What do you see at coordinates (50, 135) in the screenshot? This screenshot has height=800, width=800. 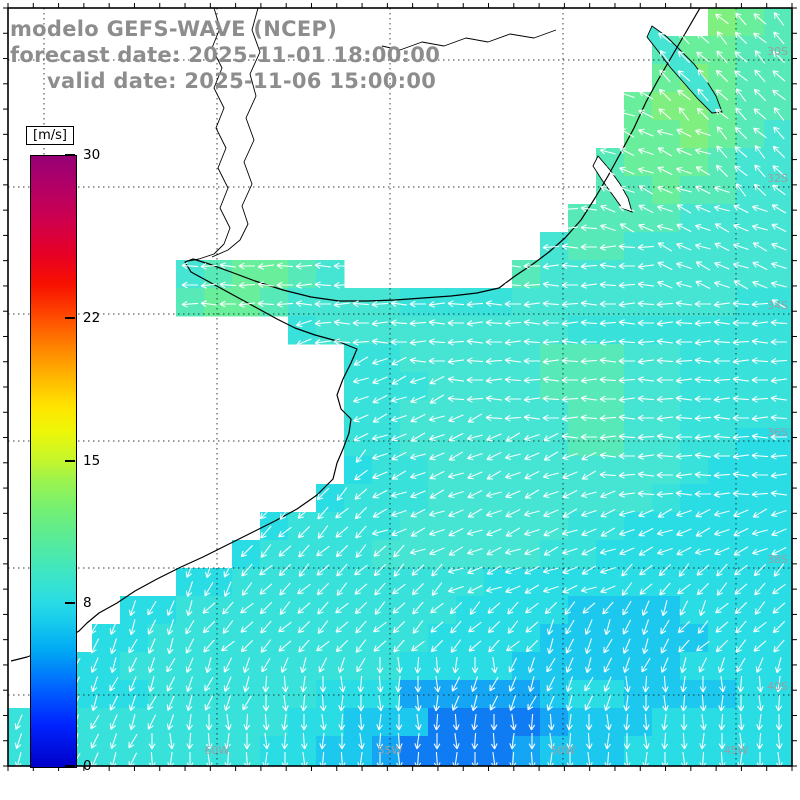 I see `colorbar-unit-label: [m/s]` at bounding box center [50, 135].